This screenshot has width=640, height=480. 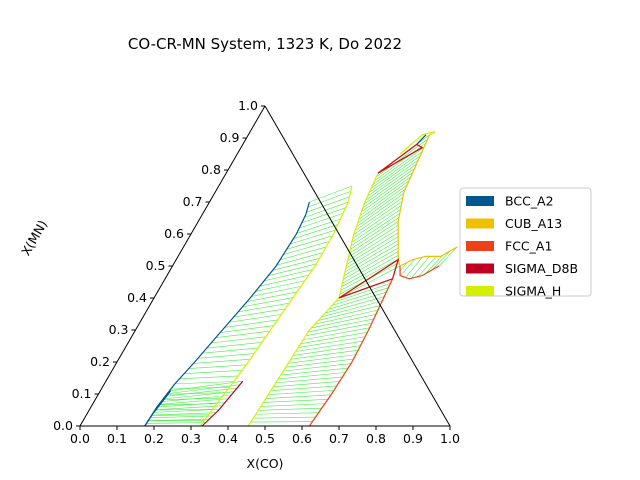 What do you see at coordinates (193, 201) in the screenshot?
I see `y-tick-label: 0.7` at bounding box center [193, 201].